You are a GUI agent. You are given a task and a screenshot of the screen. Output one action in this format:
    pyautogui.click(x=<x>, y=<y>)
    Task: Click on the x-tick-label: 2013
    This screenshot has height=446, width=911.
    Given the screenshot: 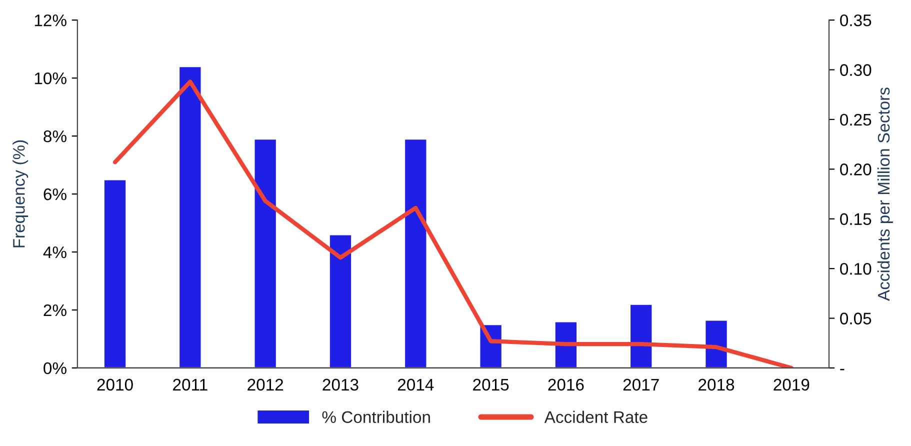 What is the action you would take?
    pyautogui.click(x=340, y=384)
    